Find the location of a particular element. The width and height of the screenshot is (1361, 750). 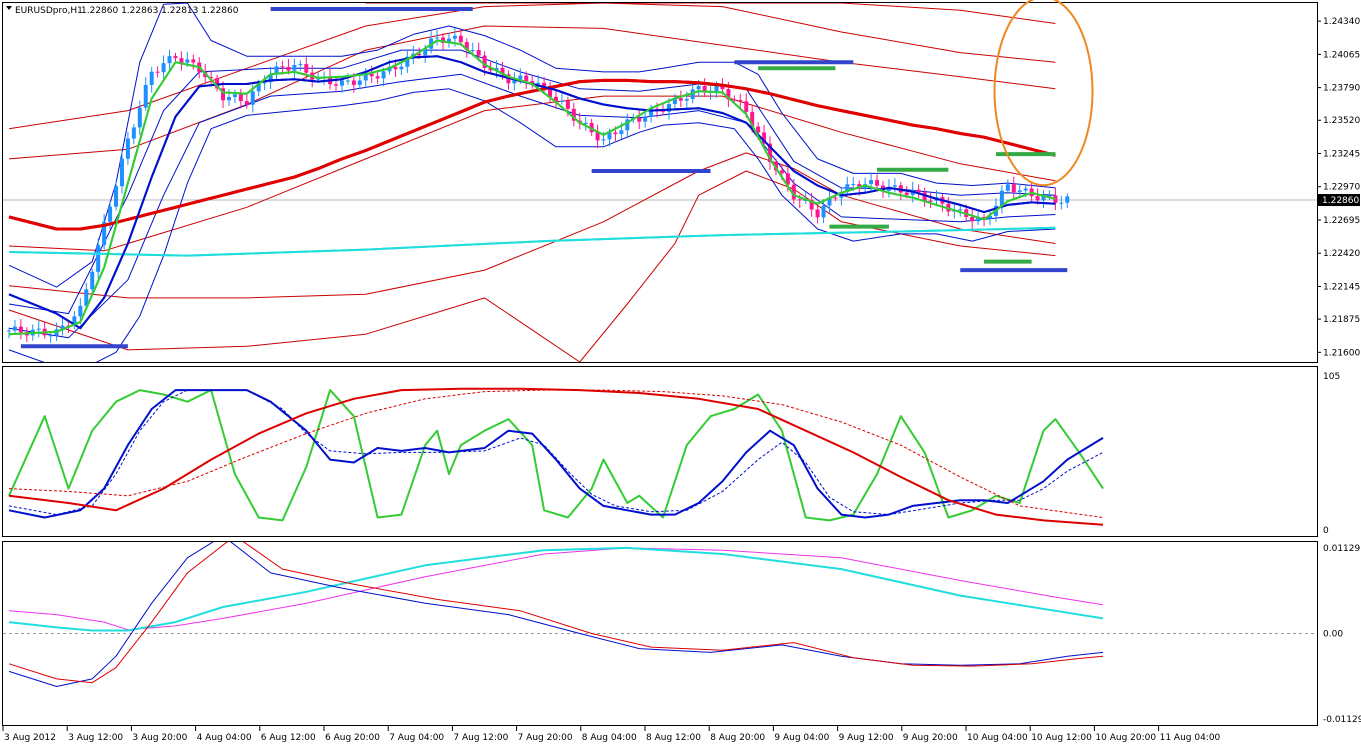

time-tick-label: 8 Aug 12:00 is located at coordinates (673, 738).